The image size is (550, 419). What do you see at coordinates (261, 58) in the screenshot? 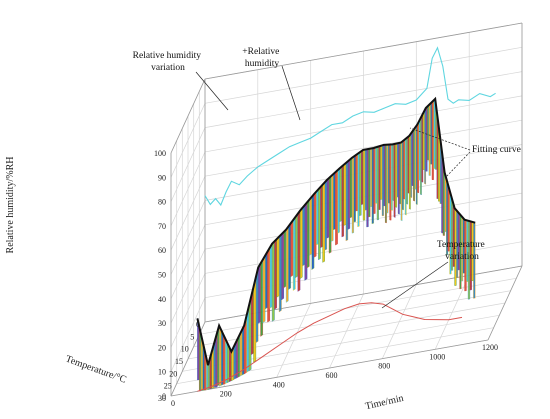
I see `annotation-rh-series: +Relative humidity` at bounding box center [261, 58].